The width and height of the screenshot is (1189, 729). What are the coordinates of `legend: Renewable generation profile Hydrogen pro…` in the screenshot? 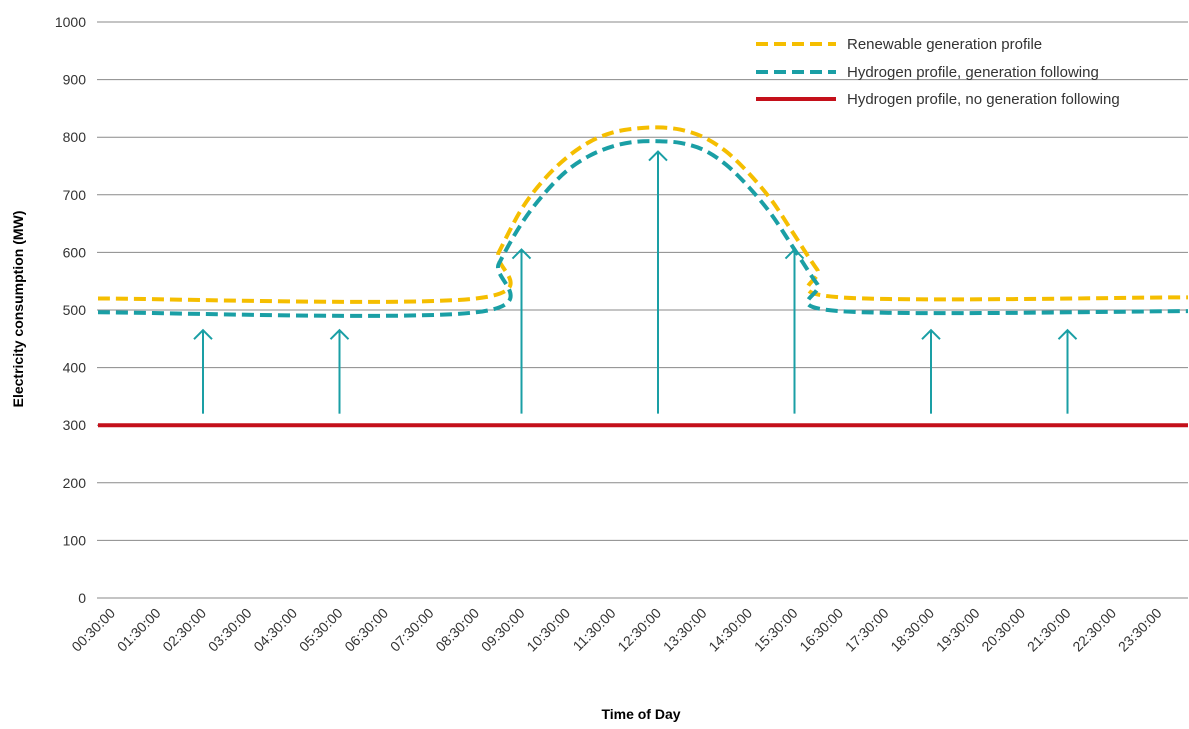 It's located at (938, 72).